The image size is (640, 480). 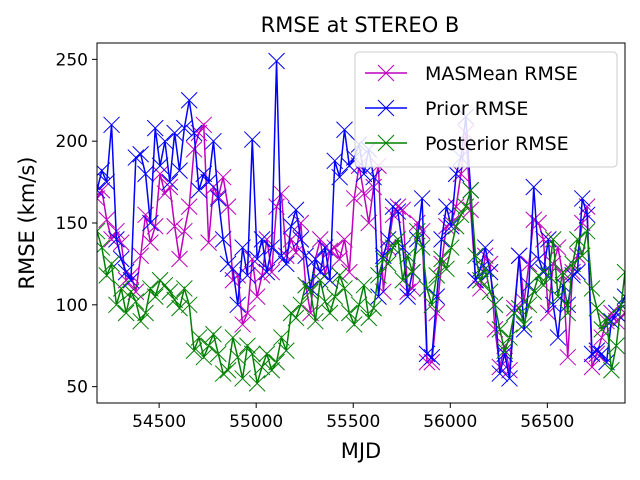 I want to click on x-tick-label: 54500, so click(x=159, y=422).